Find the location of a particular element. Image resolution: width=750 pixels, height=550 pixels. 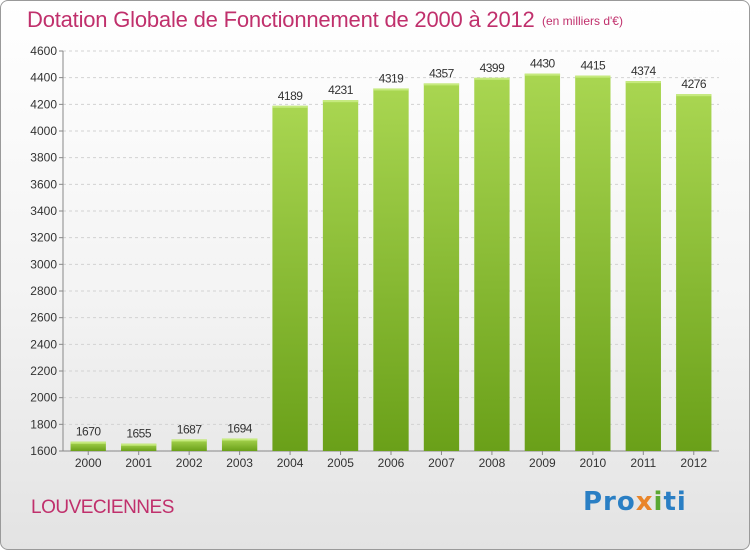

bar-2010 is located at coordinates (593, 263).